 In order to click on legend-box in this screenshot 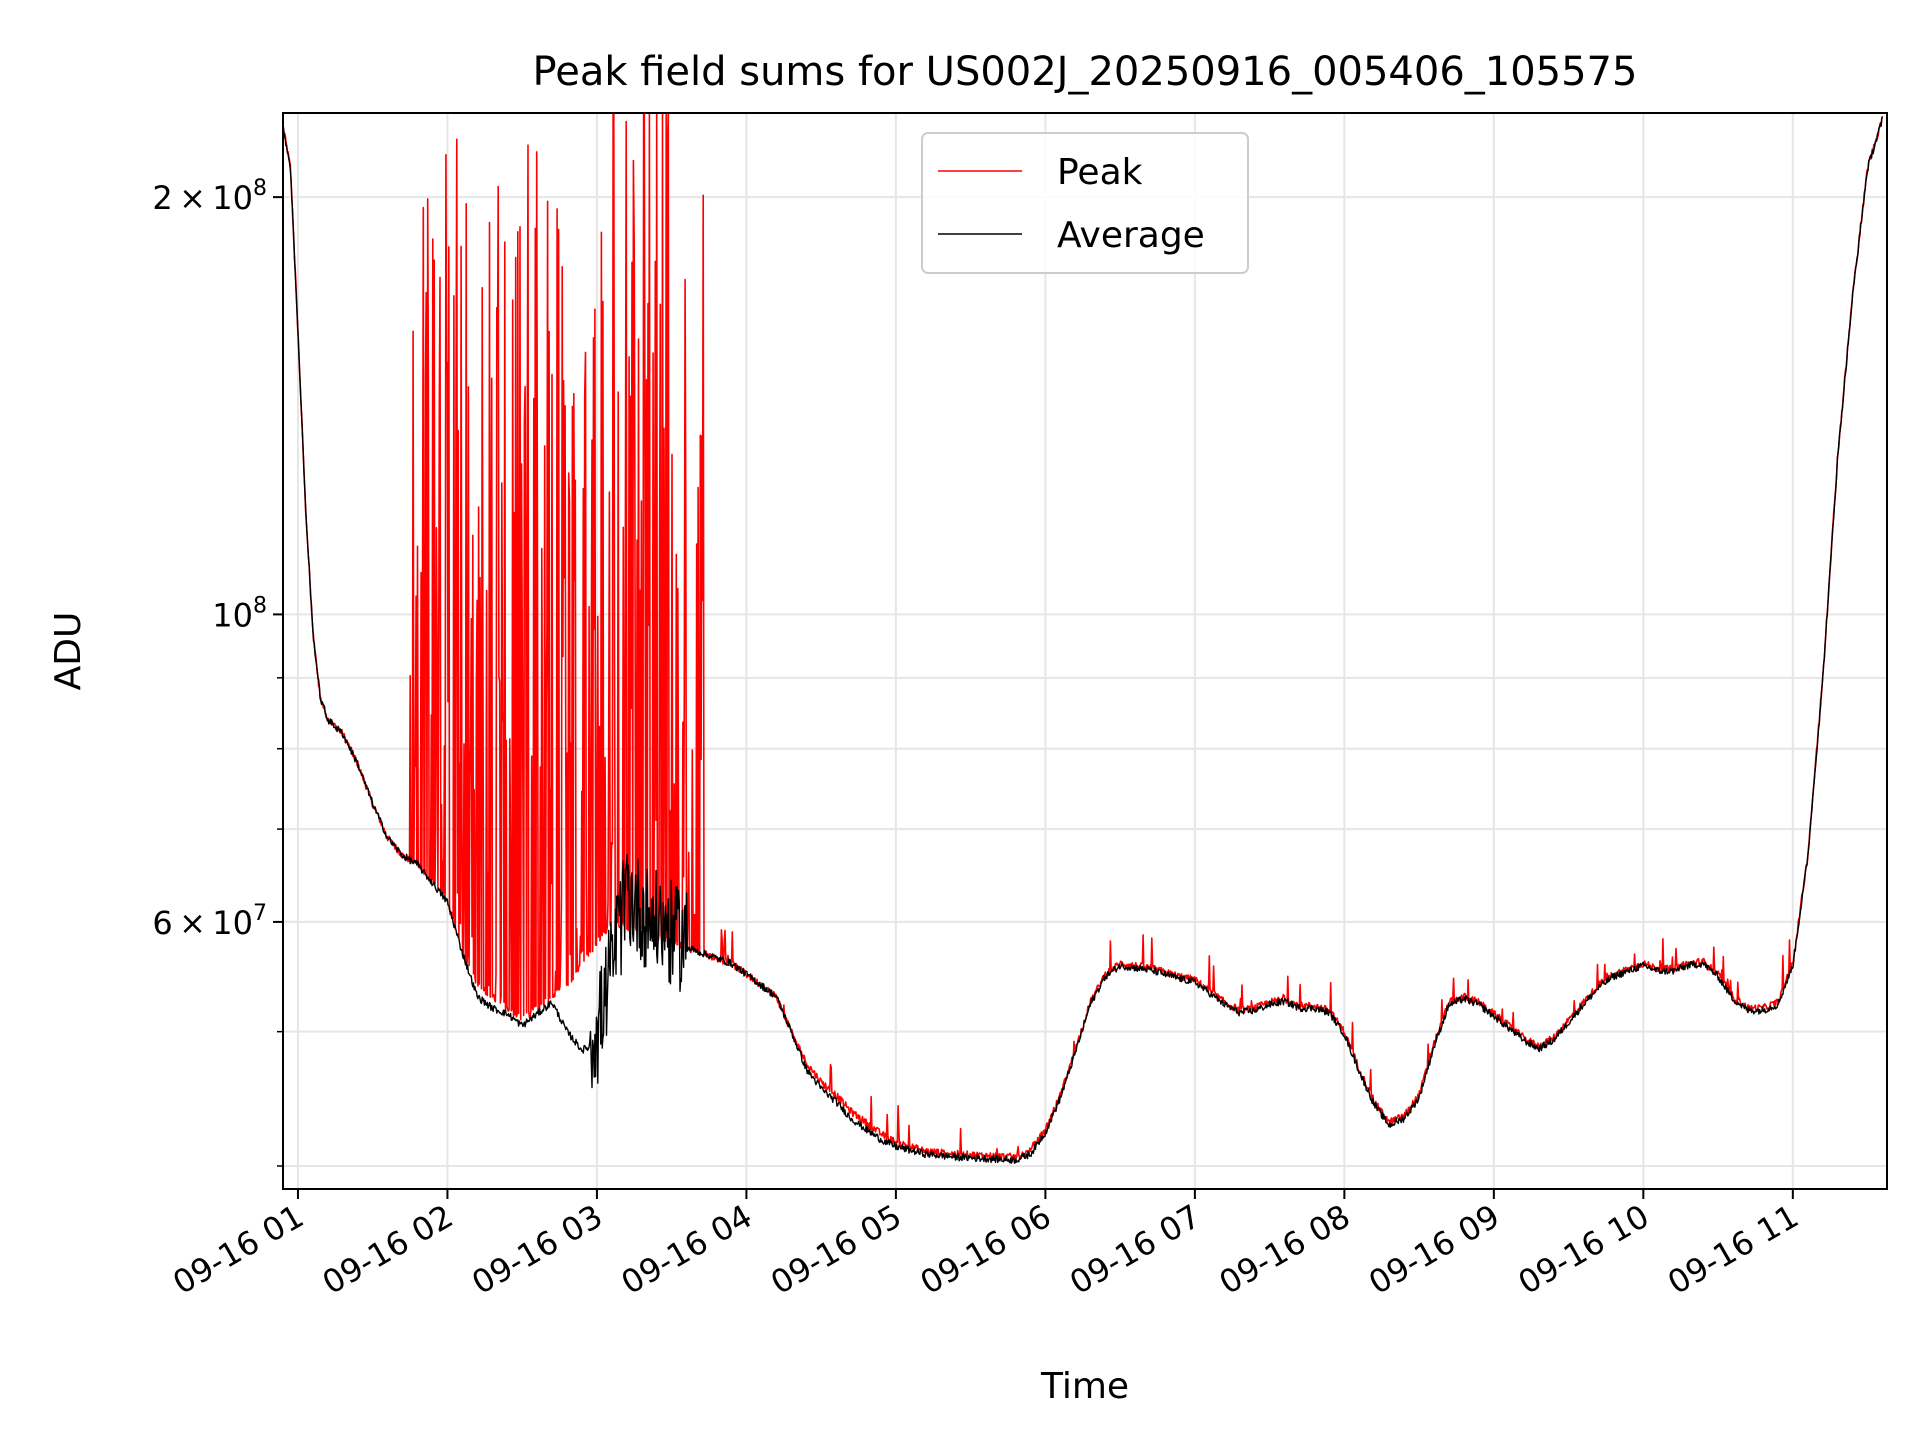, I will do `click(1085, 203)`.